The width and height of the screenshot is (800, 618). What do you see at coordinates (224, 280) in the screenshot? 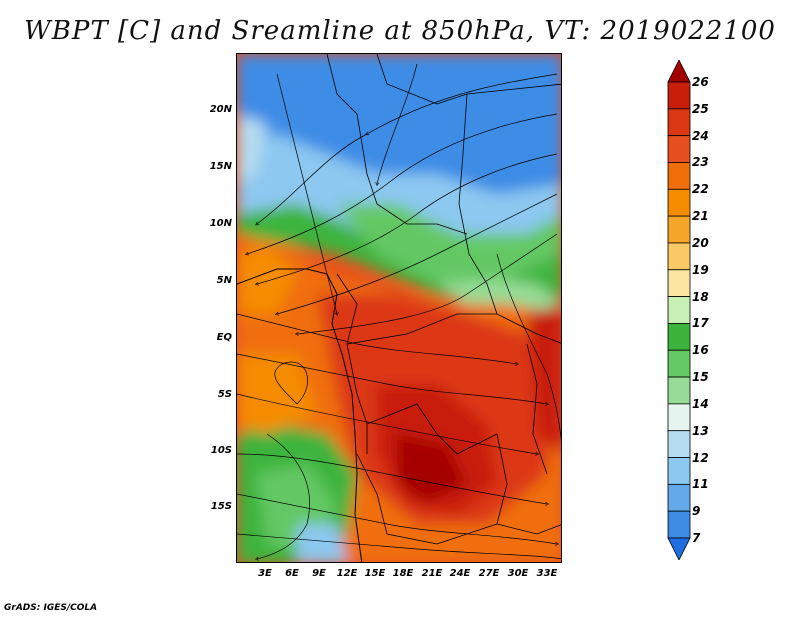
I see `lat-label: 5N` at bounding box center [224, 280].